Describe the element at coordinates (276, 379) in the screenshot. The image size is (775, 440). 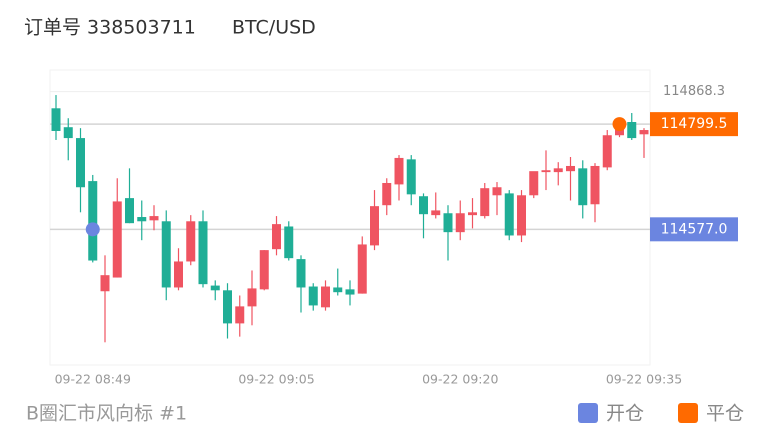
I see `x-tick-label: 09-22 09:05` at that location.